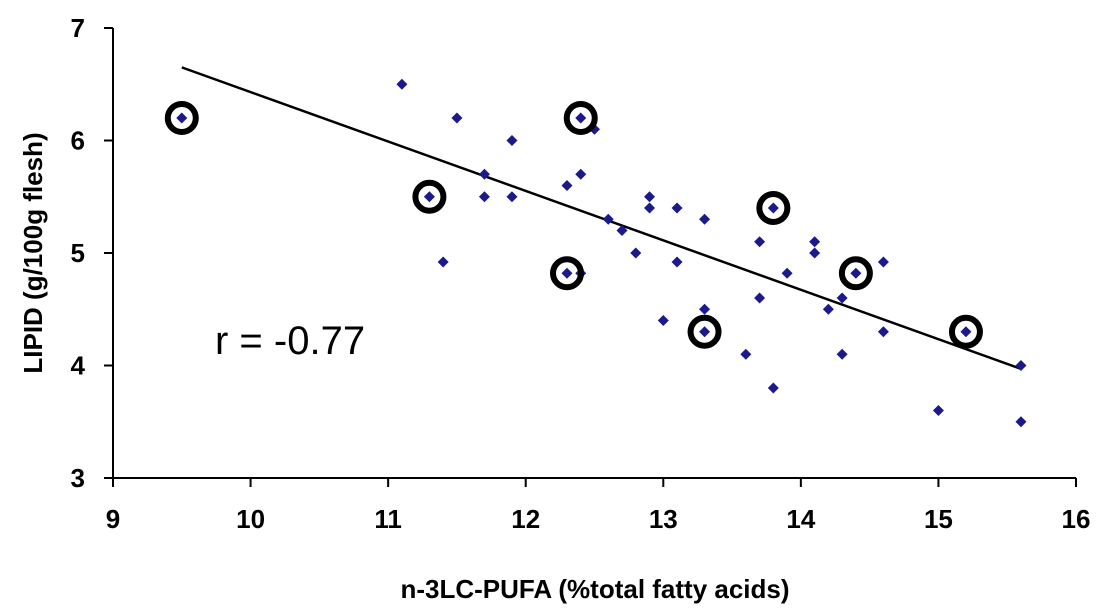 Image resolution: width=1101 pixels, height=612 pixels. Describe the element at coordinates (598, 506) in the screenshot. I see `x-ticks: 9 10 11 12 13 14 15 16` at that location.